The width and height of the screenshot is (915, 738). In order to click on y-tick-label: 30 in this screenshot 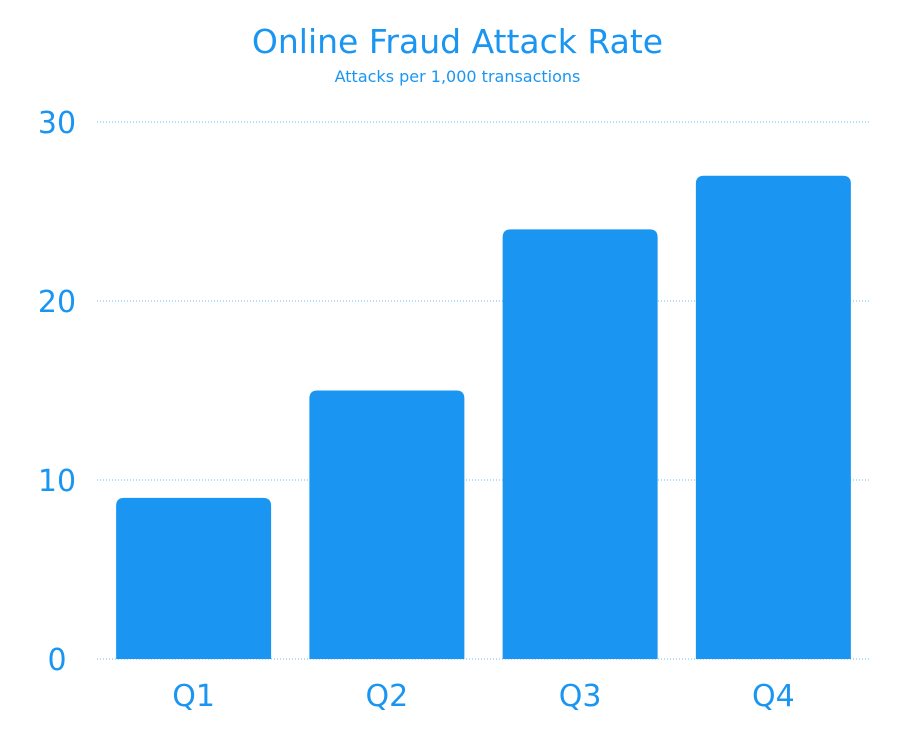, I will do `click(57, 123)`.